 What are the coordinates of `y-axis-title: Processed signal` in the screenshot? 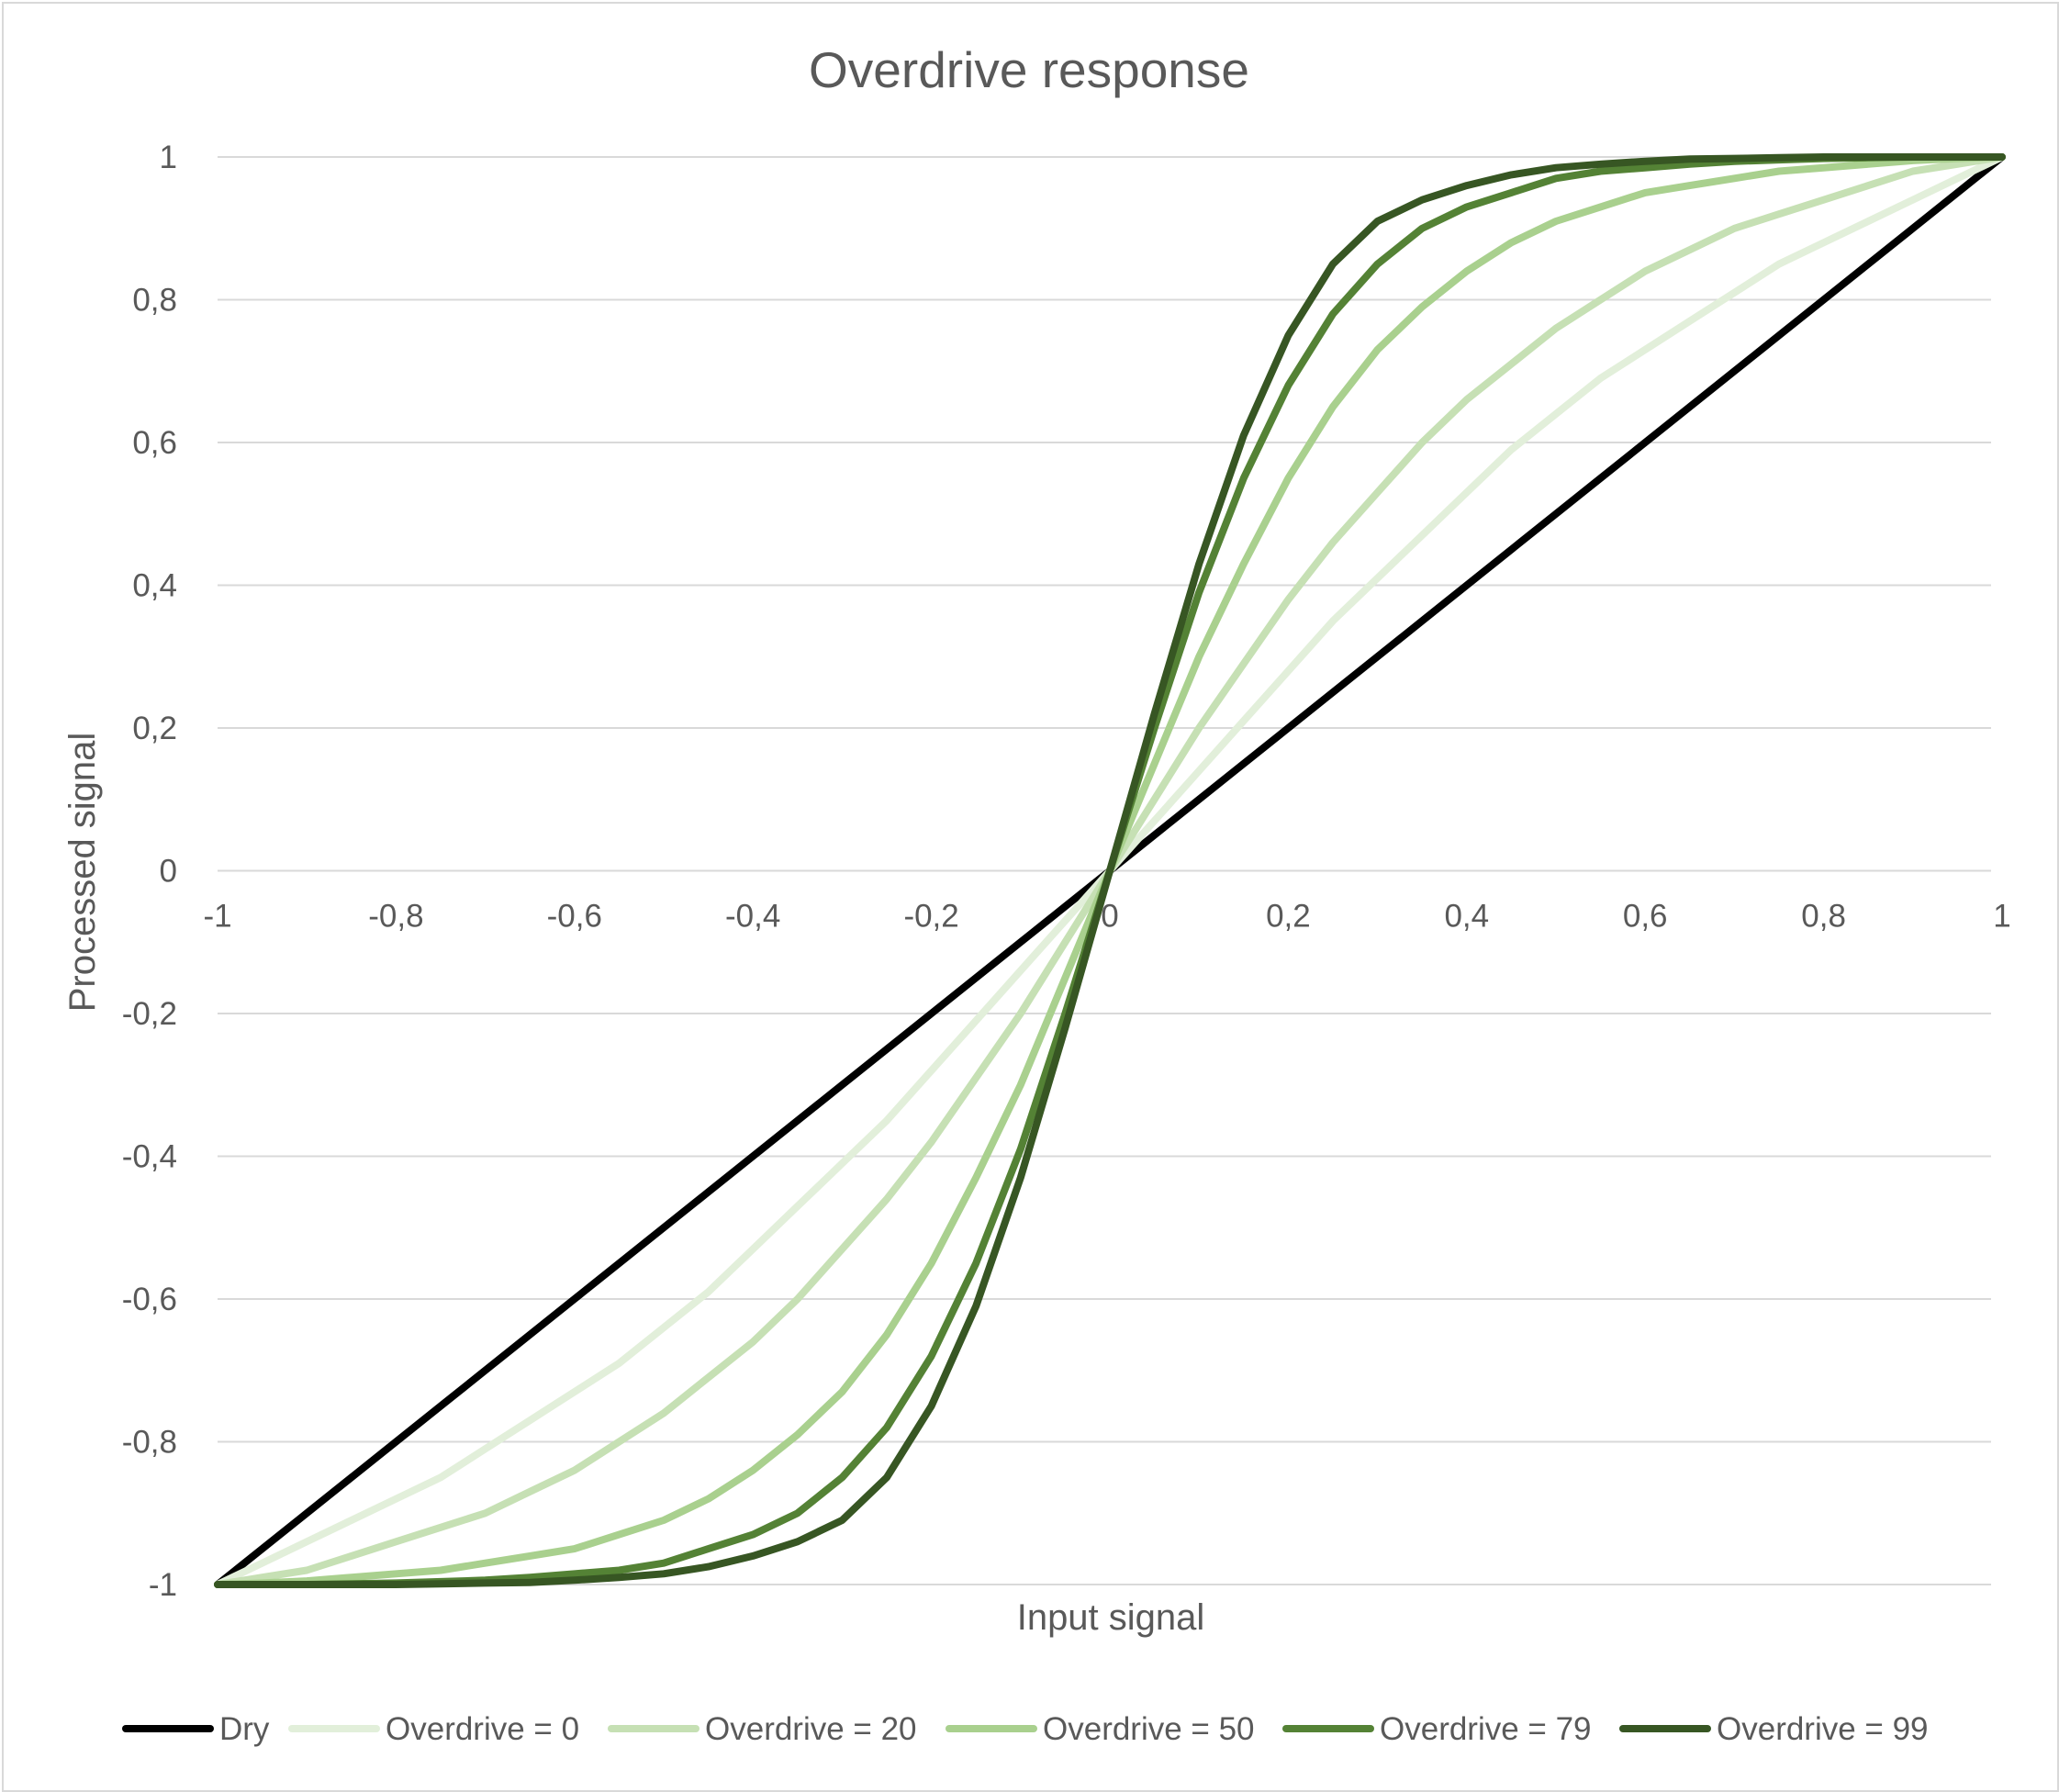 It's located at (82, 873).